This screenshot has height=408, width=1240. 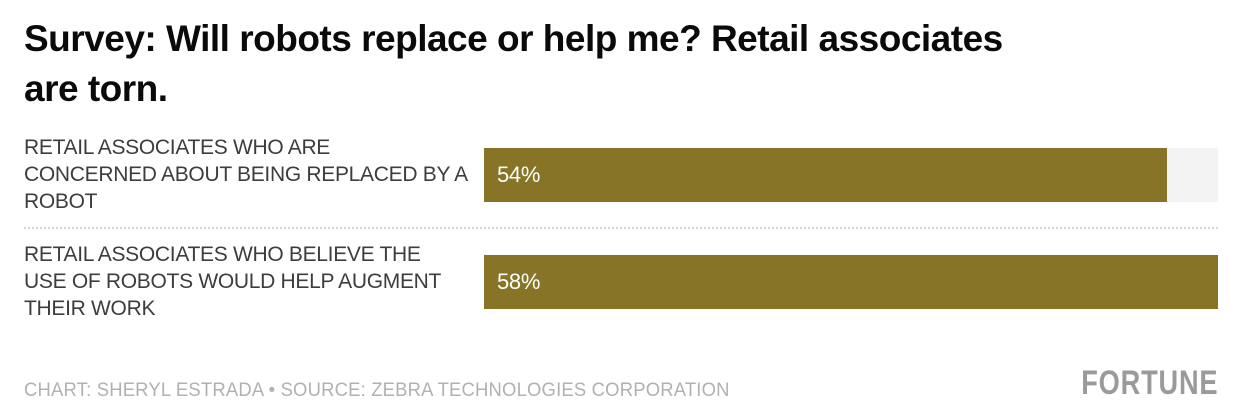 I want to click on bar-value-label: 58%, so click(x=519, y=281).